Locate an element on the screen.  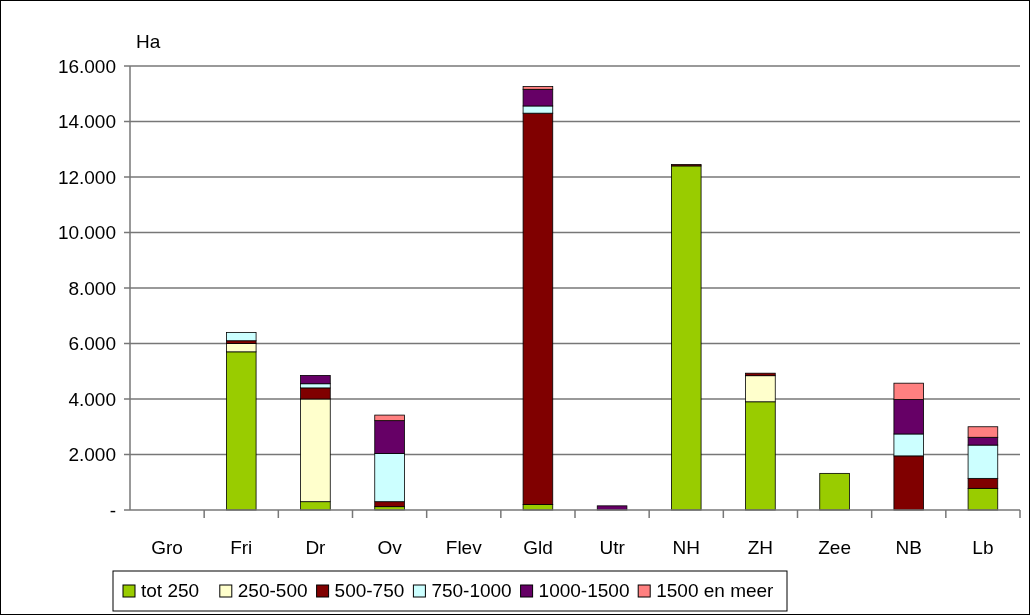
y-tick-label: 6.000 is located at coordinates (92, 344).